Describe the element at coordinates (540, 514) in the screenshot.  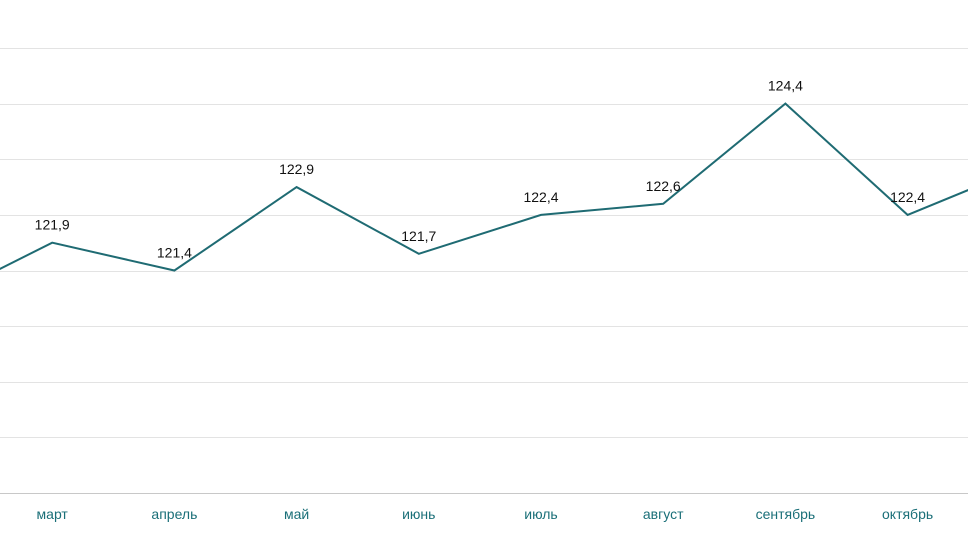
I see `x-tick-label: июль` at that location.